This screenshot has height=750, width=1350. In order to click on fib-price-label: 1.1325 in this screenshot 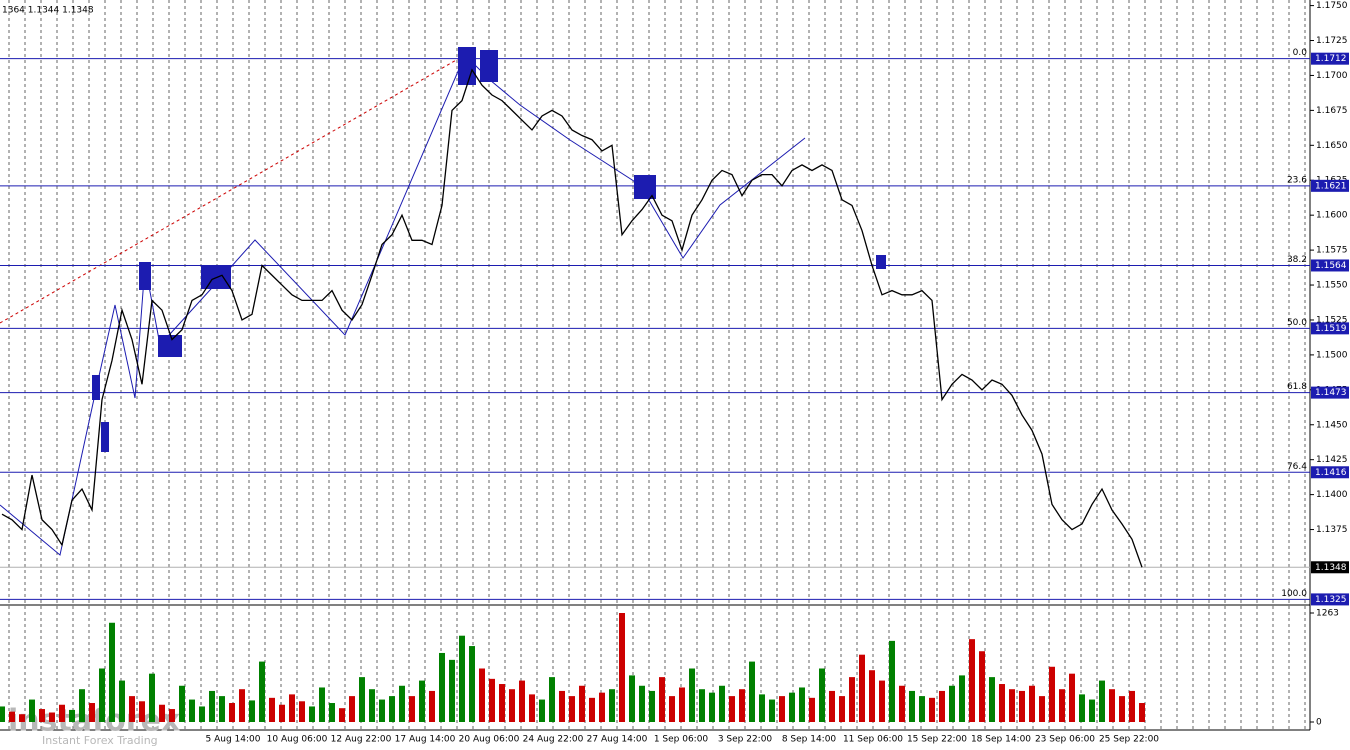, I will do `click(1331, 600)`.